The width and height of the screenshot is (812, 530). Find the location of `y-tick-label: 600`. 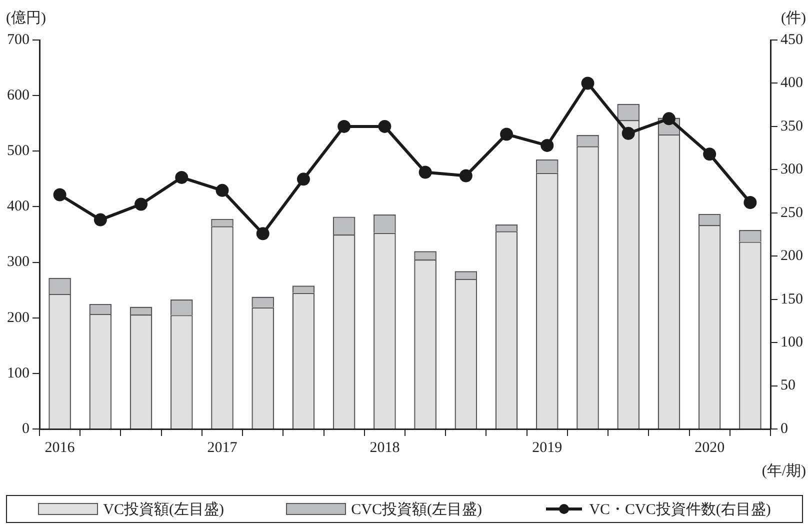

y-tick-label: 600 is located at coordinates (18, 96).